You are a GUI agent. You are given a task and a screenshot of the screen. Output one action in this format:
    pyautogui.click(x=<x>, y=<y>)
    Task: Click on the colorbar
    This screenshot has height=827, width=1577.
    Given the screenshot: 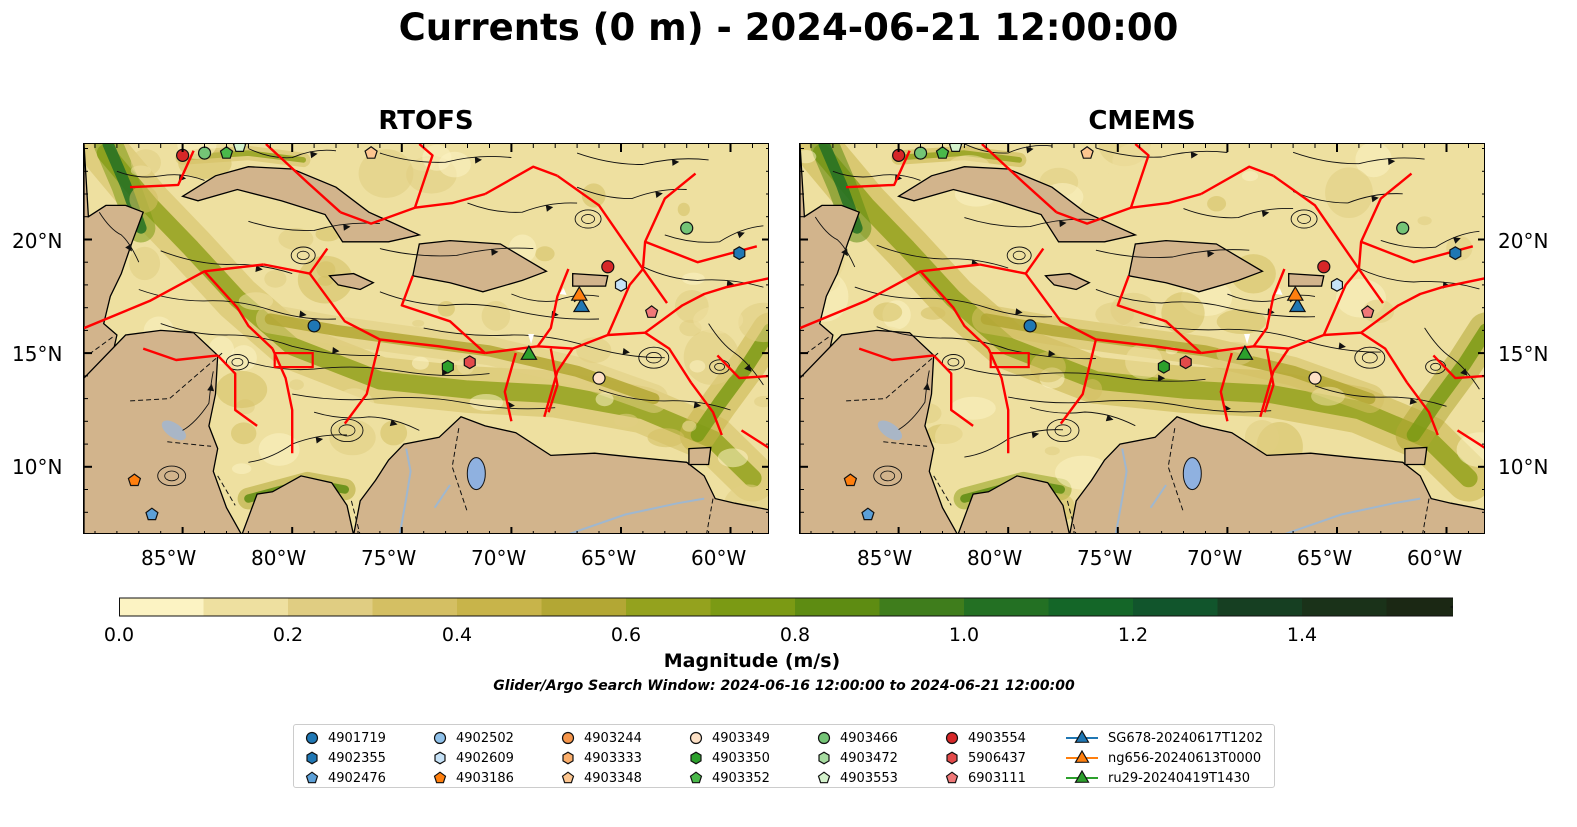 What is the action you would take?
    pyautogui.click(x=786, y=607)
    